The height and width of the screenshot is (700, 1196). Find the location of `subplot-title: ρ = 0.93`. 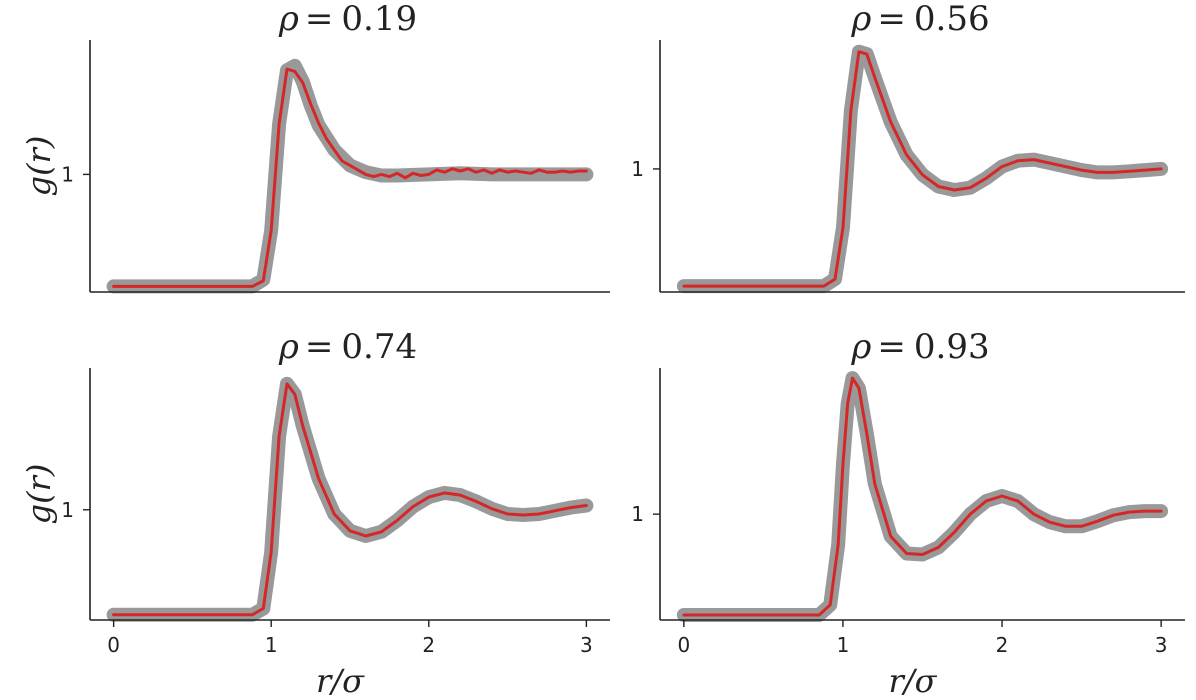

subplot-title: ρ = 0.93 is located at coordinates (919, 347).